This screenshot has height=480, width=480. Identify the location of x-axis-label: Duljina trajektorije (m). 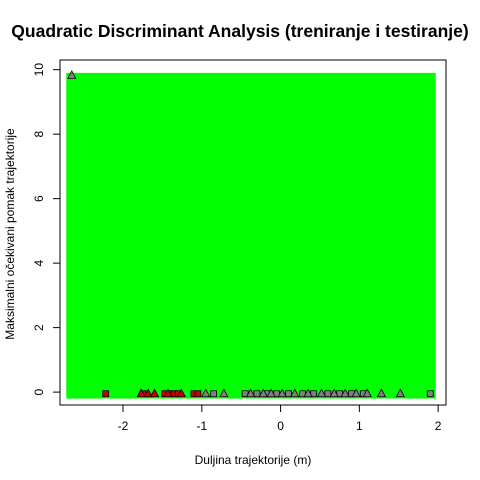
(253, 460).